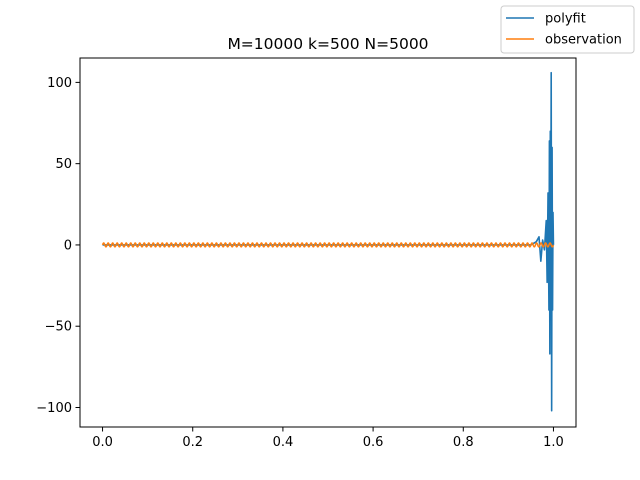 This screenshot has width=640, height=480. What do you see at coordinates (58, 327) in the screenshot?
I see `y-tick-label: −50` at bounding box center [58, 327].